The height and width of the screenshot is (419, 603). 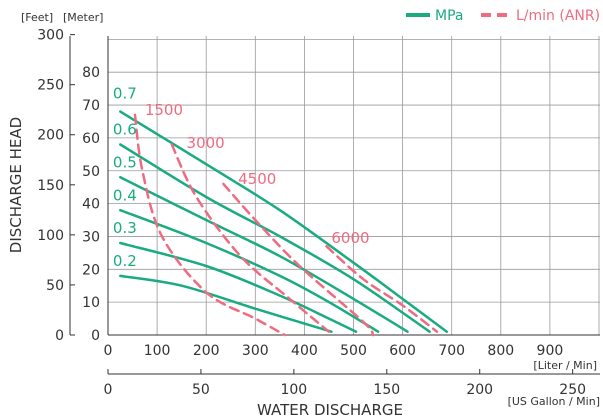 I want to click on x-tick-label-gallon: 0, so click(x=108, y=390).